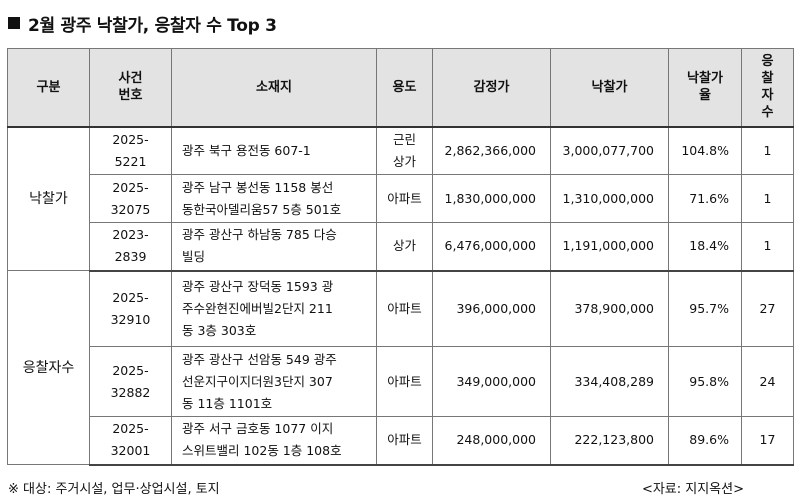  What do you see at coordinates (705, 441) in the screenshot?
I see `ratio-cell: 89.6%` at bounding box center [705, 441].